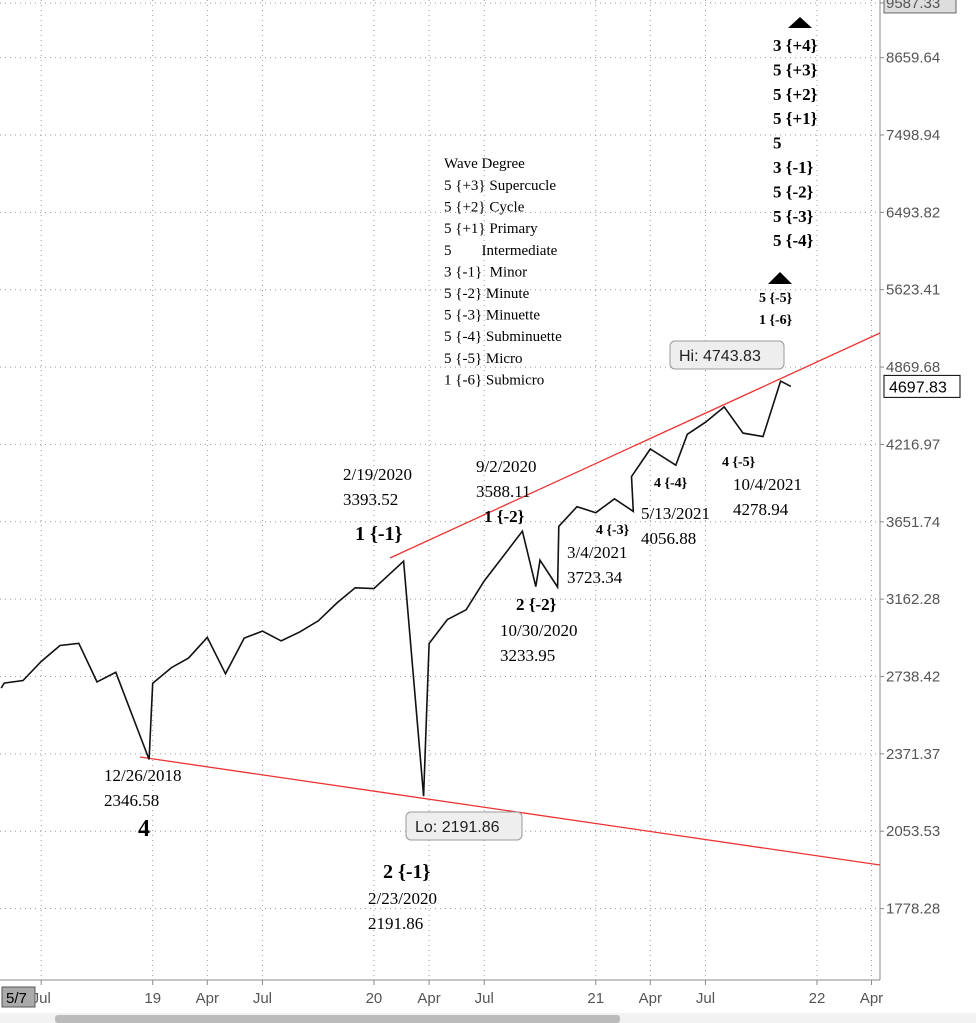 Image resolution: width=976 pixels, height=1023 pixels. Describe the element at coordinates (793, 216) in the screenshot. I see `degree-label: 5 {-3}` at that location.